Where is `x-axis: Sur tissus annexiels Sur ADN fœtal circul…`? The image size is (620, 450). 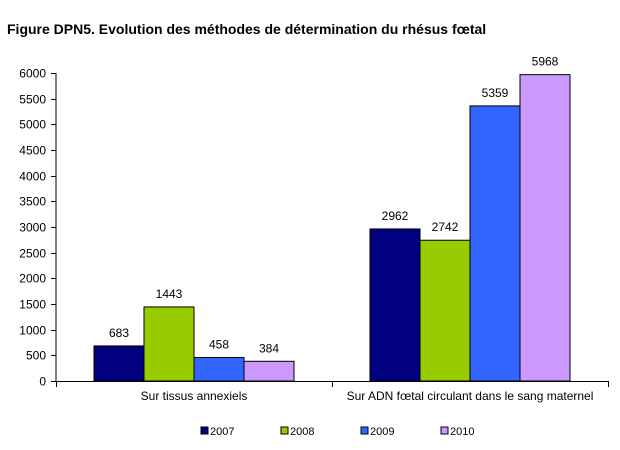 x-axis: Sur tissus annexiels Sur ADN fœtal circul… is located at coordinates (332, 392).